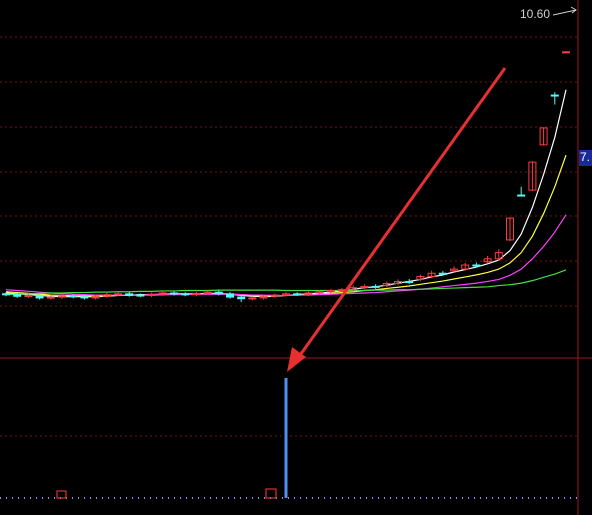 The height and width of the screenshot is (515, 592). I want to click on moving-average-line, so click(286, 282).